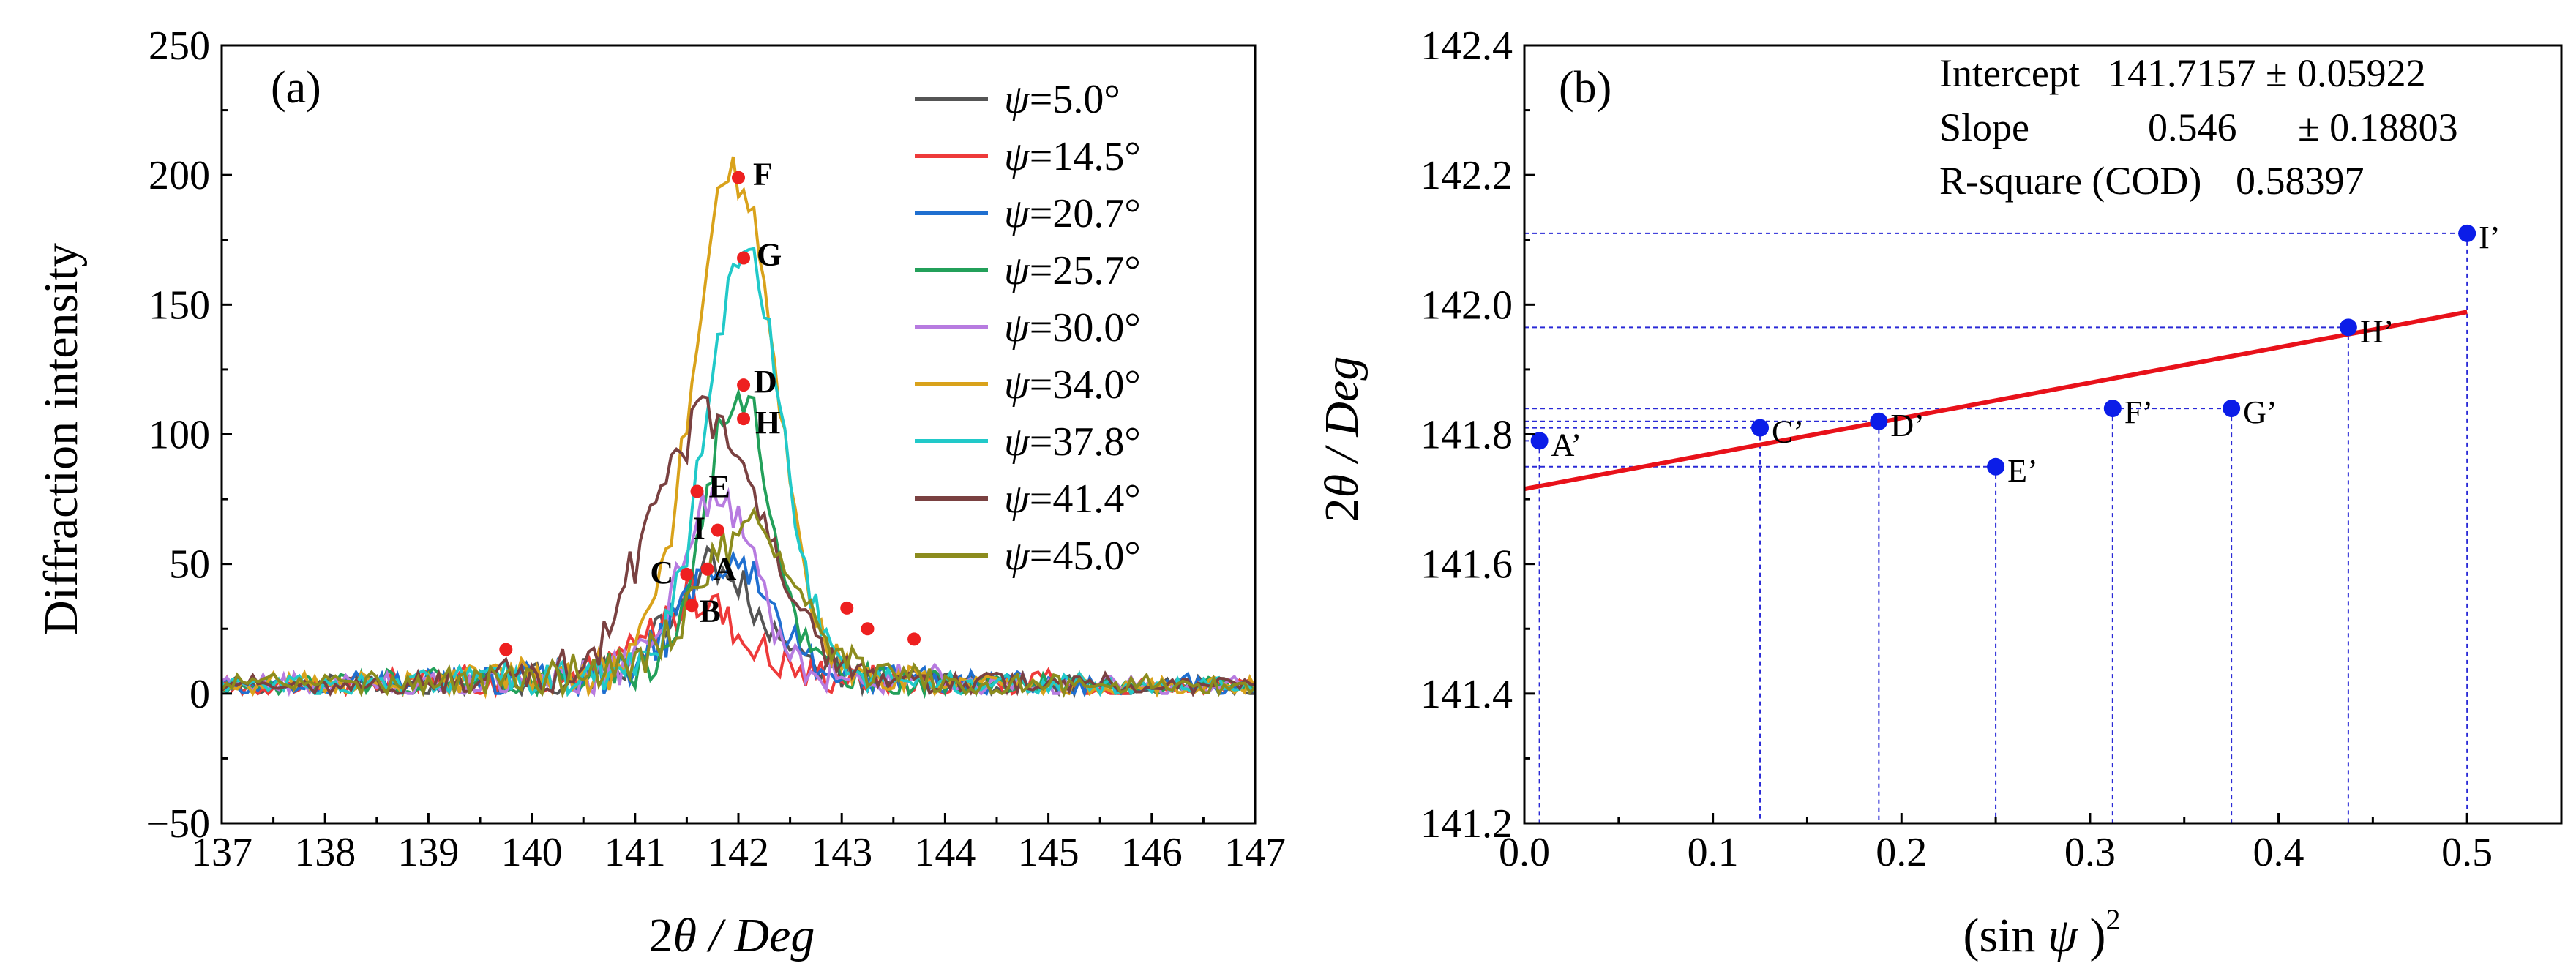 This screenshot has height=974, width=2576. I want to click on peak-label: F, so click(763, 174).